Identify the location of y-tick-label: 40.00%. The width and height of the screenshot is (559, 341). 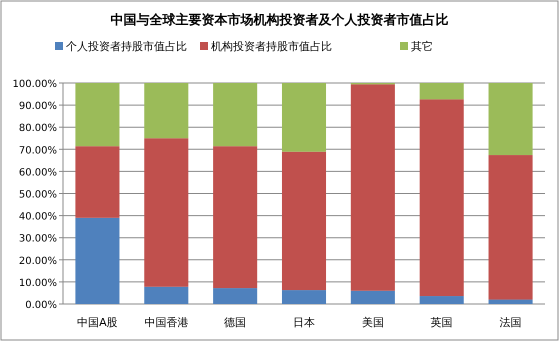
(37, 217).